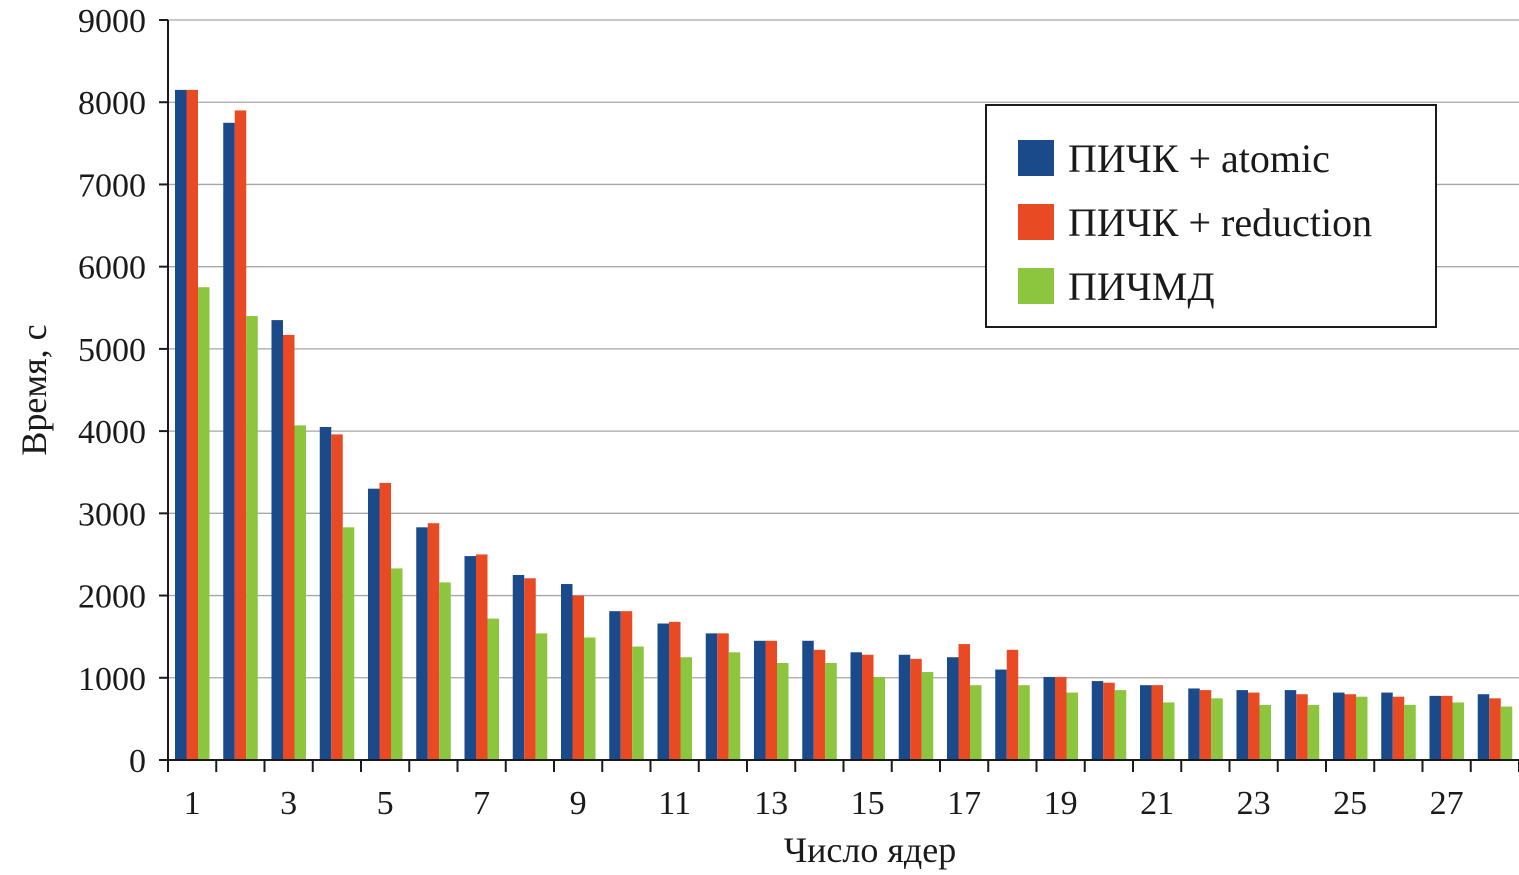  What do you see at coordinates (1199, 158) in the screenshot?
I see `legend-label-1: ПИЧК + atomic` at bounding box center [1199, 158].